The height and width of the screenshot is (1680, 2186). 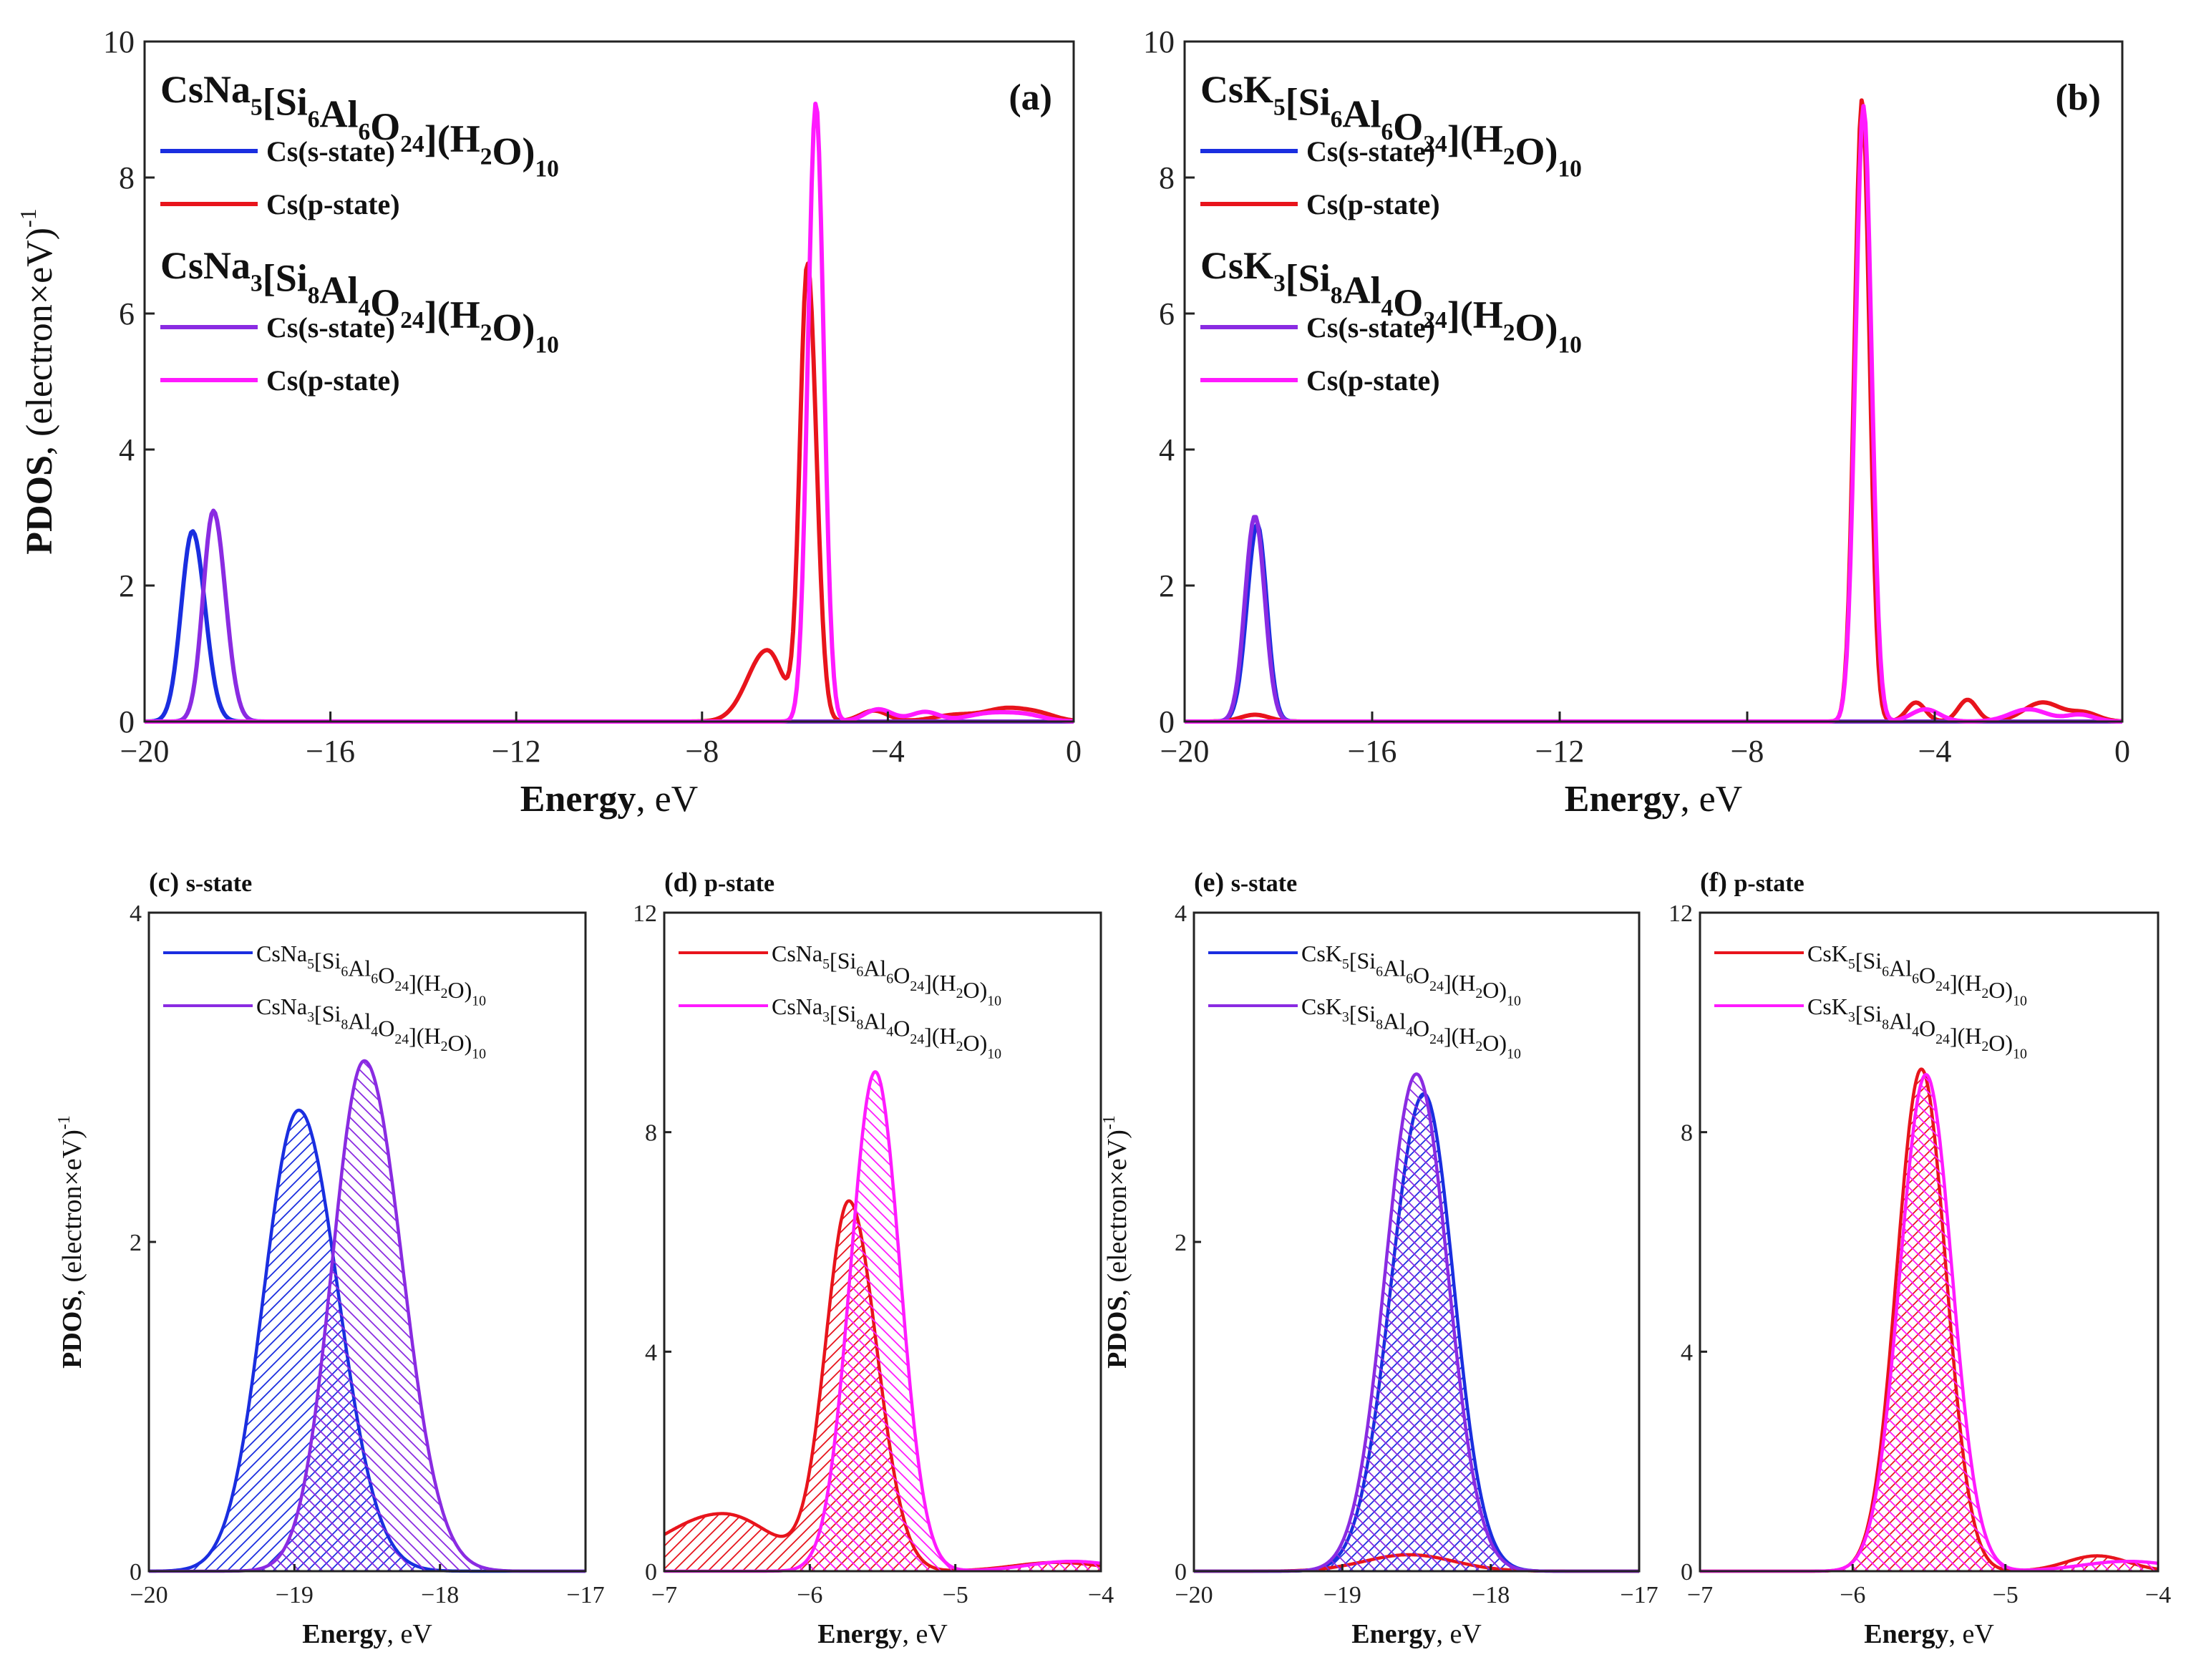 What do you see at coordinates (1391, 125) in the screenshot?
I see `legend-formula: CsK5[Si6Al6O24](H2O)10` at bounding box center [1391, 125].